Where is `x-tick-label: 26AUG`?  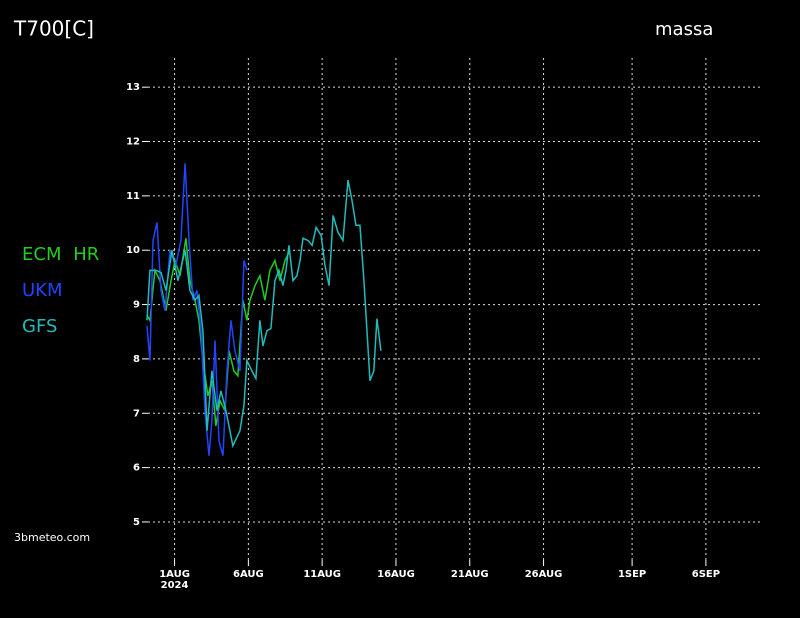 x-tick-label: 26AUG is located at coordinates (544, 574).